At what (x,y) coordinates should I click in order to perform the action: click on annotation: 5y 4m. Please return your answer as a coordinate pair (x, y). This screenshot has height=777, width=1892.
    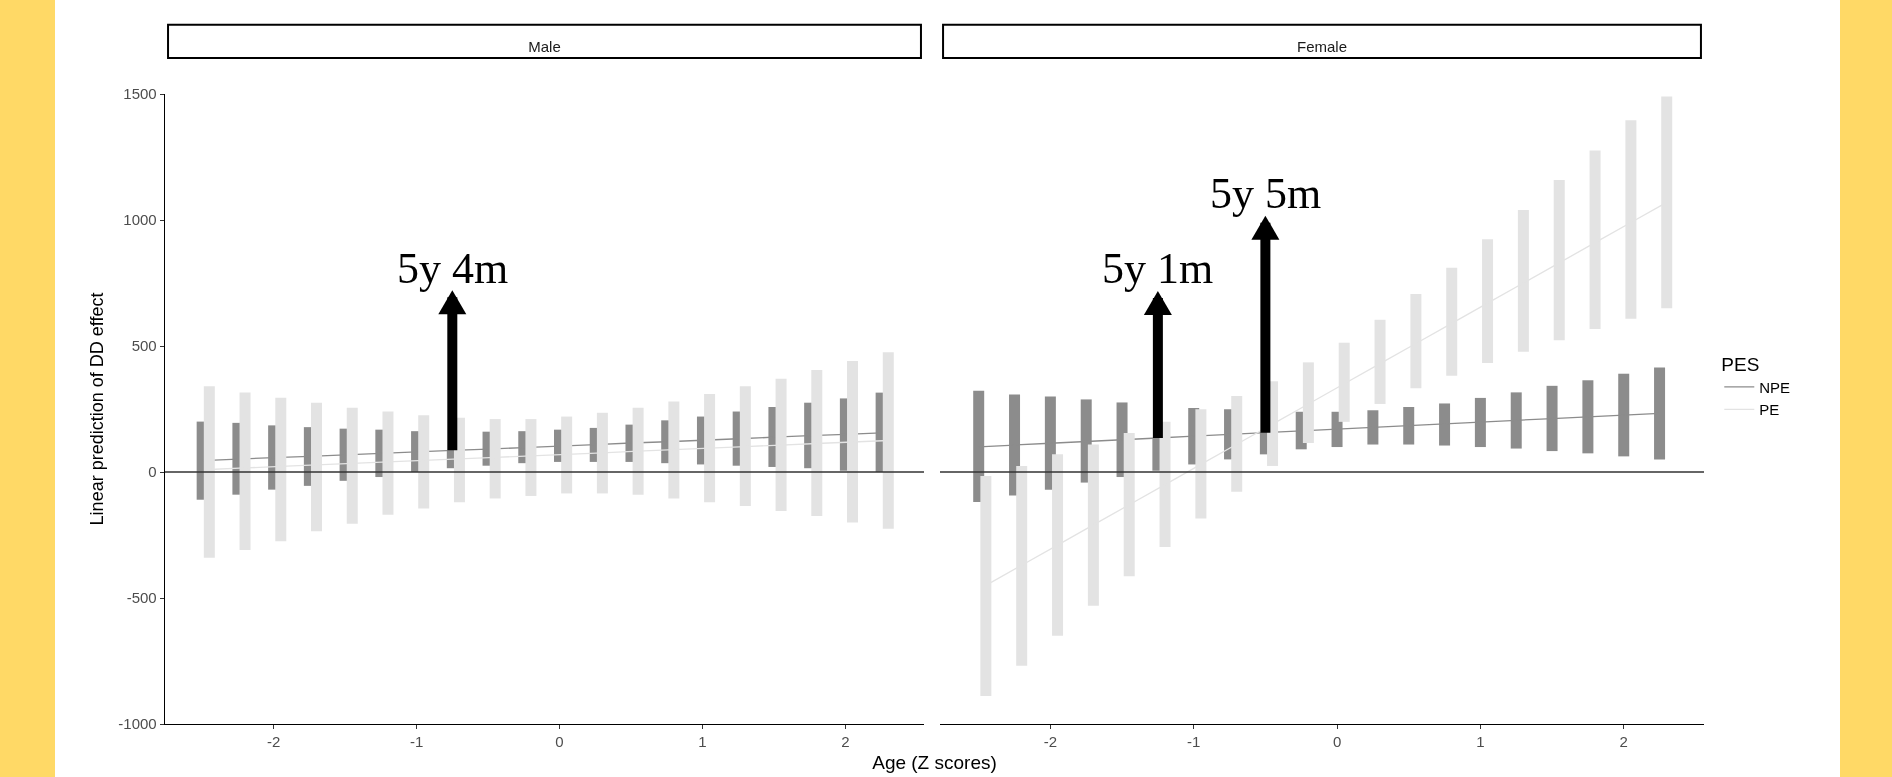
    Looking at the image, I should click on (453, 268).